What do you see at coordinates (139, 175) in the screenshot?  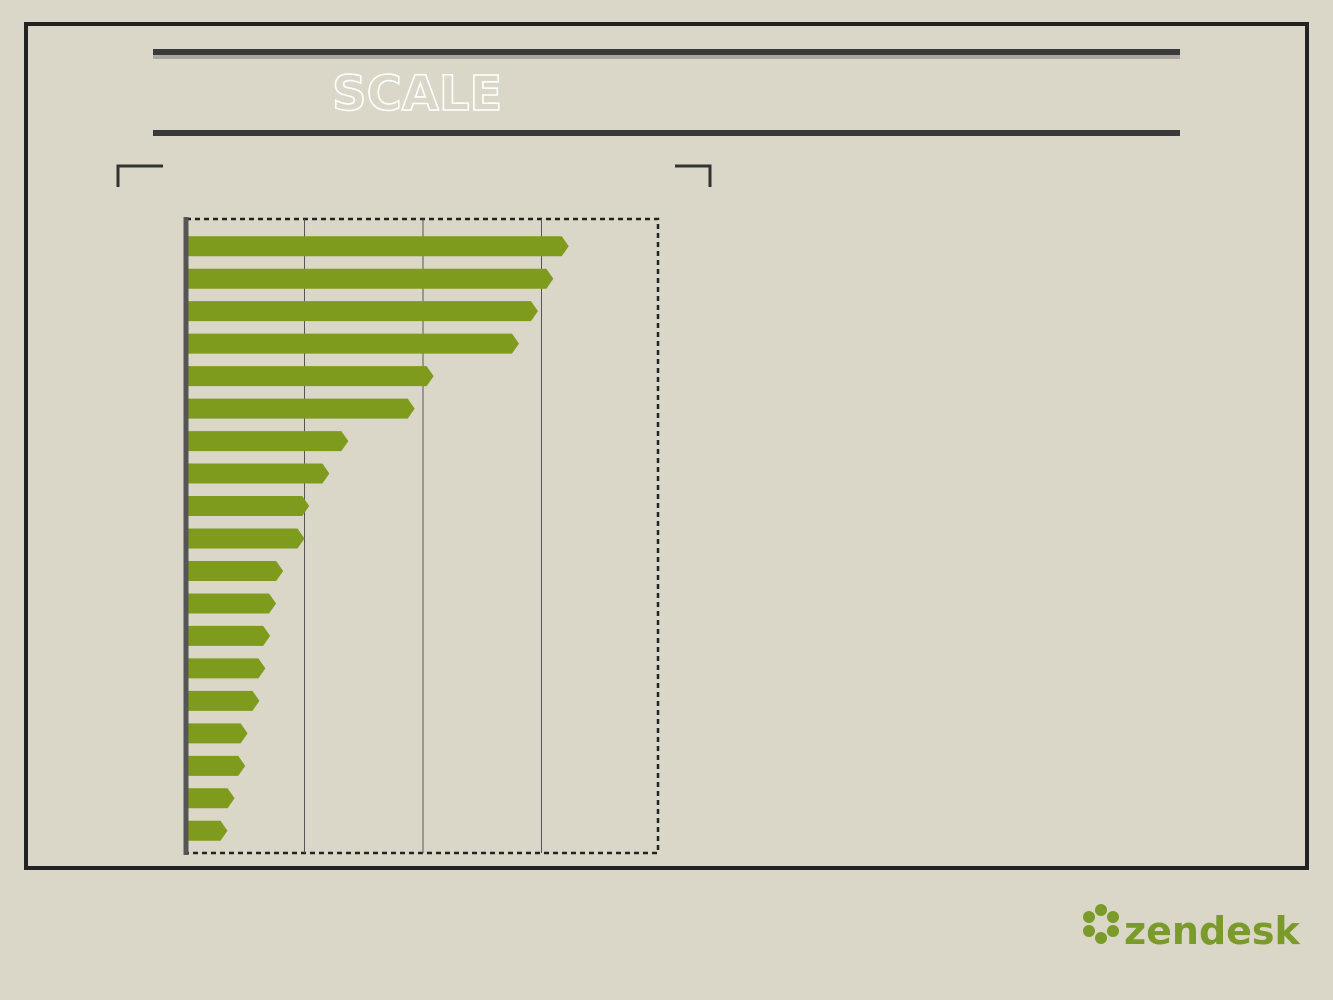 I see `bracket-left` at bounding box center [139, 175].